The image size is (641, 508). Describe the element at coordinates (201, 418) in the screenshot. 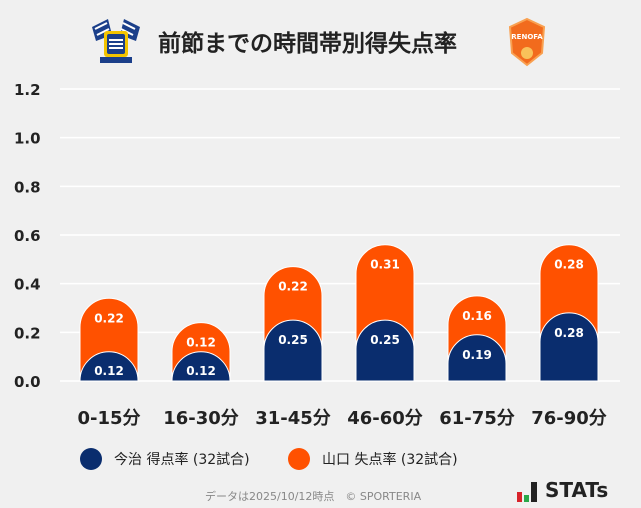

I see `x-tick-label: 16-30分` at that location.